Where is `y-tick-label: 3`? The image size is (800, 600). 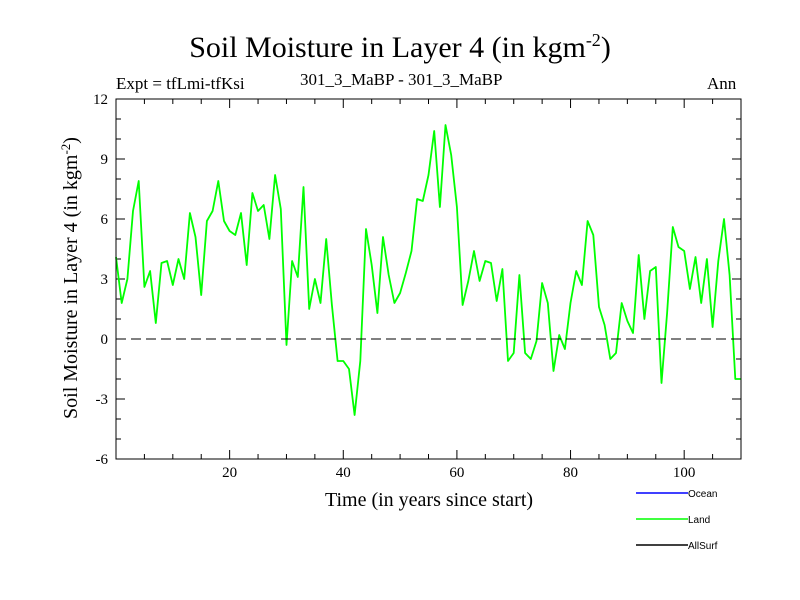
y-tick-label: 3 is located at coordinates (105, 280).